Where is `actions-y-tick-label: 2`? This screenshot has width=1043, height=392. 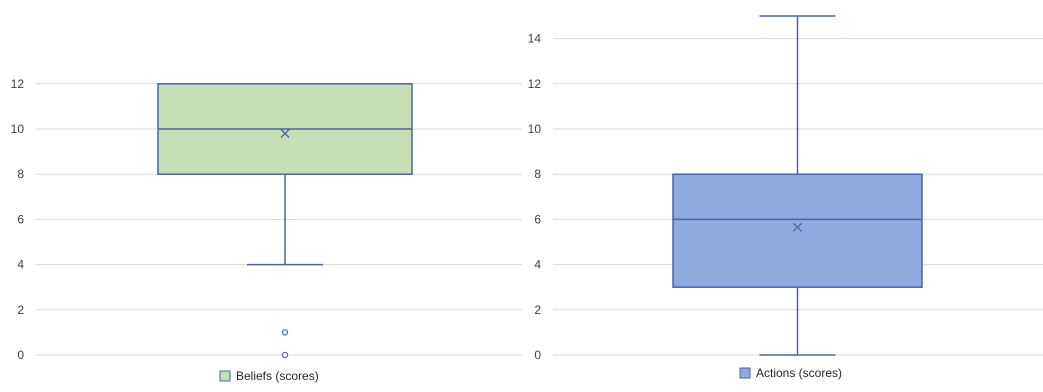
actions-y-tick-label: 2 is located at coordinates (537, 310).